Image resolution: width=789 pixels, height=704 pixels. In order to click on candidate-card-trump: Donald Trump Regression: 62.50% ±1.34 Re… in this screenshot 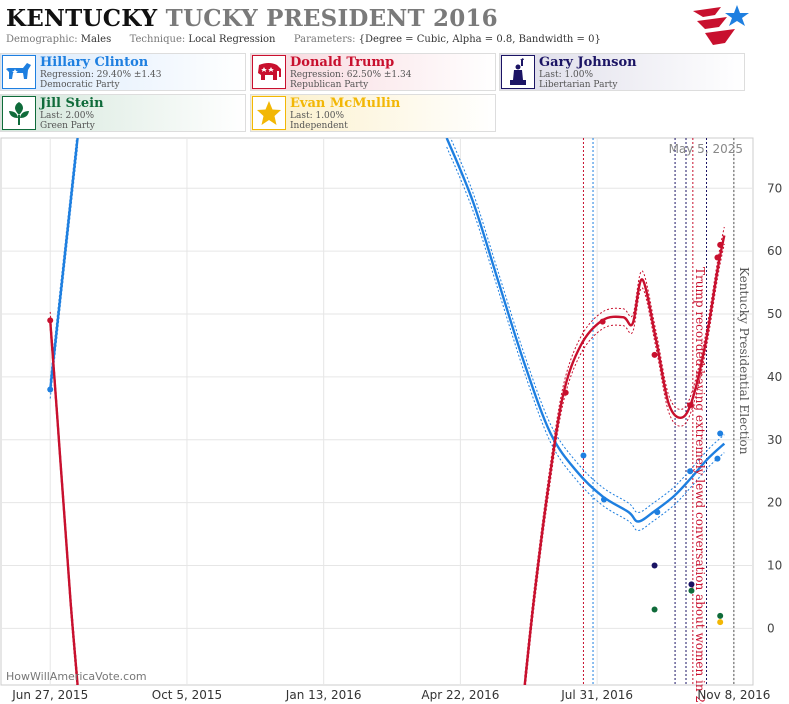, I will do `click(373, 72)`.